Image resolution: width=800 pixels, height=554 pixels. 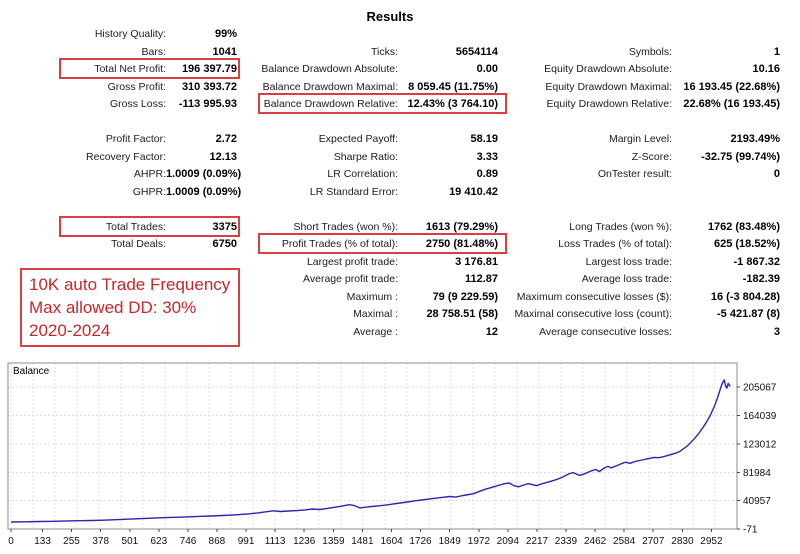 I want to click on stat-row: Maximal : 28 758.51 (58), so click(x=373, y=314).